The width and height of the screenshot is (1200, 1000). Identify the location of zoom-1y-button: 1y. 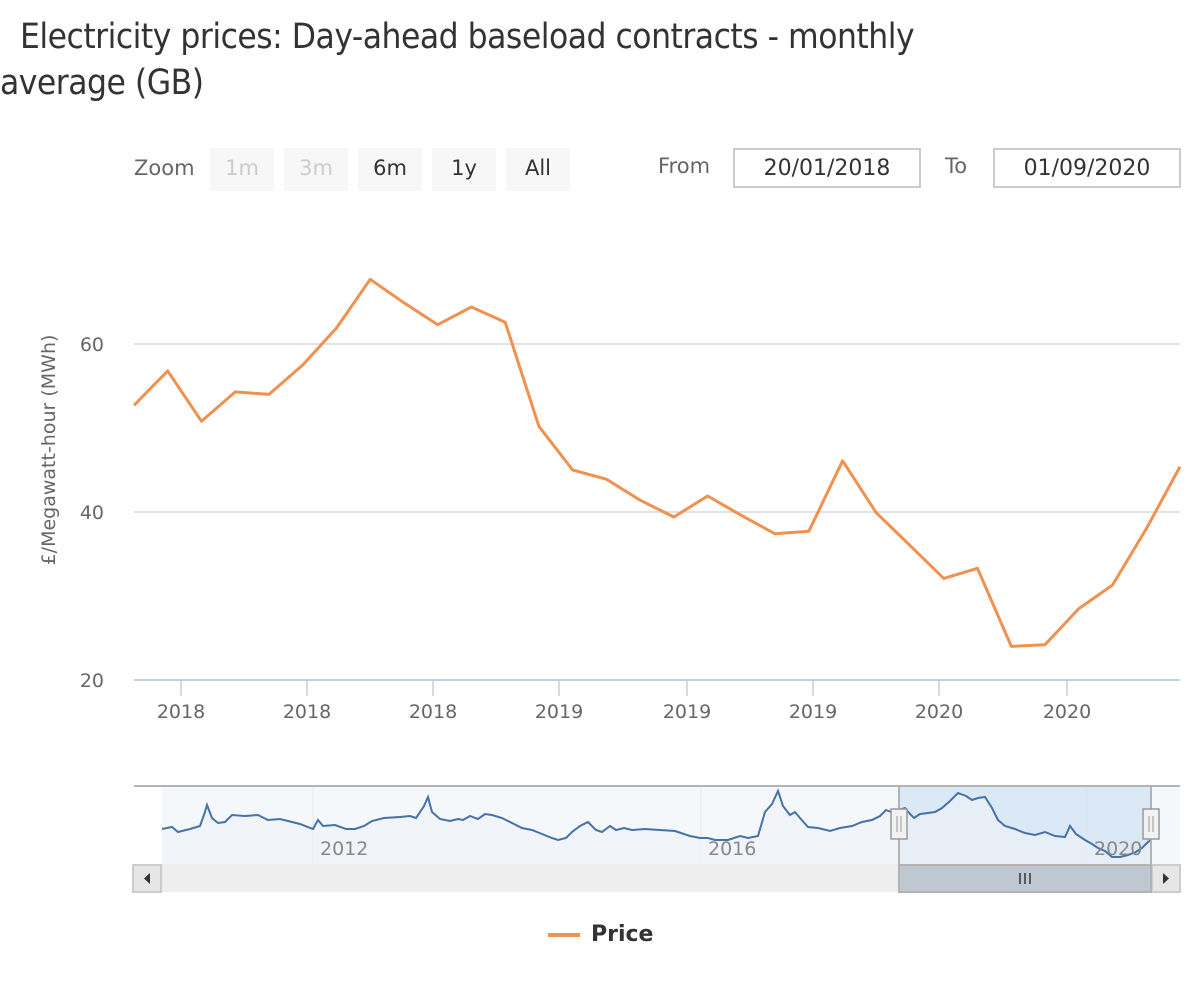
(464, 169).